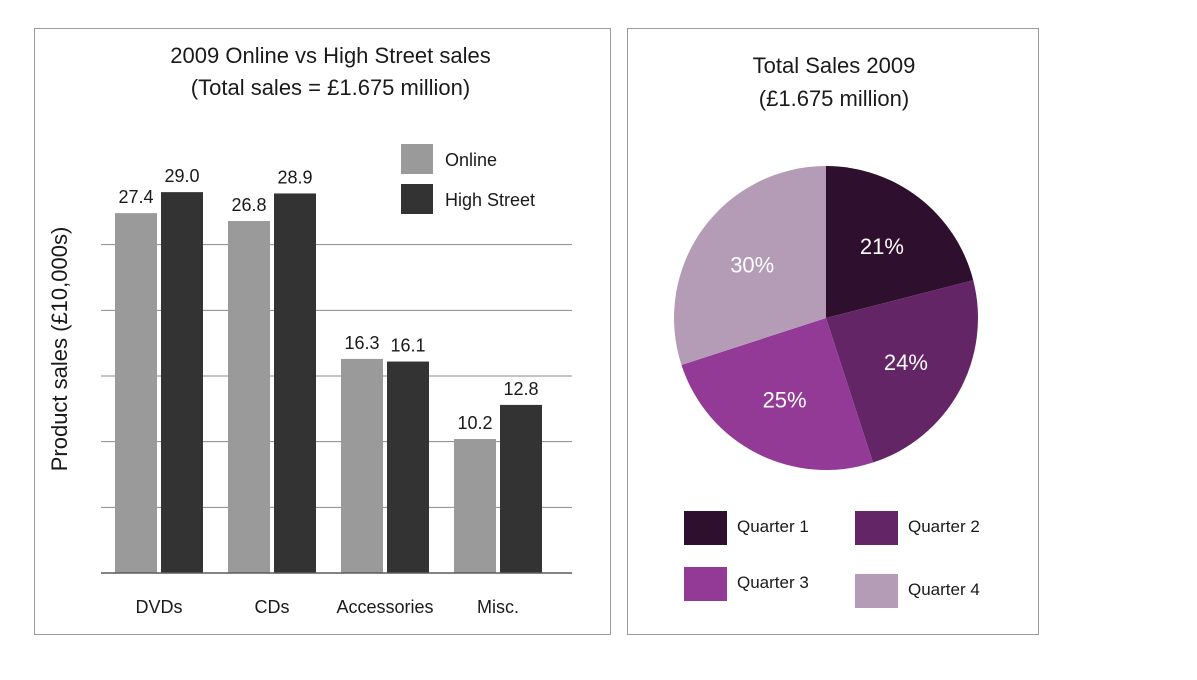 This screenshot has width=1197, height=680. I want to click on y-axis-label: Product sales (£10,000s), so click(59, 349).